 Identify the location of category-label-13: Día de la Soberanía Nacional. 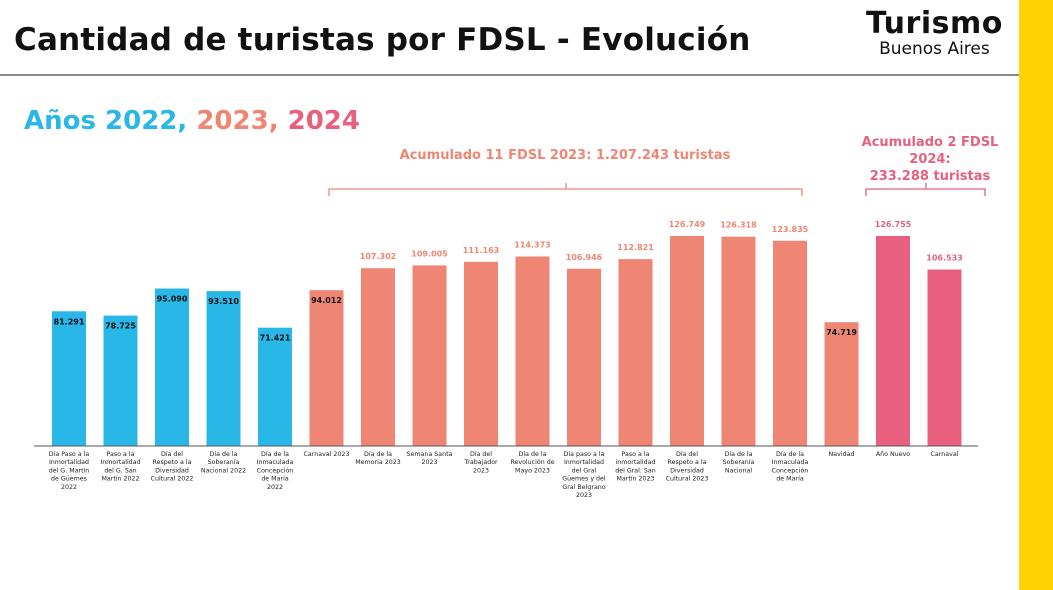
(739, 462).